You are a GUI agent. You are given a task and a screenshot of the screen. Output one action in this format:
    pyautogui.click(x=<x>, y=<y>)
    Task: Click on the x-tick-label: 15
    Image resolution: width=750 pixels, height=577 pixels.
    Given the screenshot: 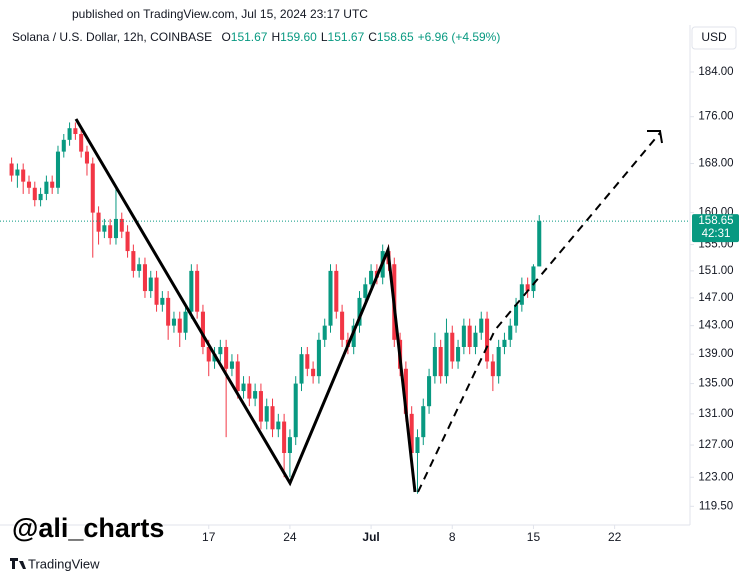 What is the action you would take?
    pyautogui.click(x=534, y=537)
    